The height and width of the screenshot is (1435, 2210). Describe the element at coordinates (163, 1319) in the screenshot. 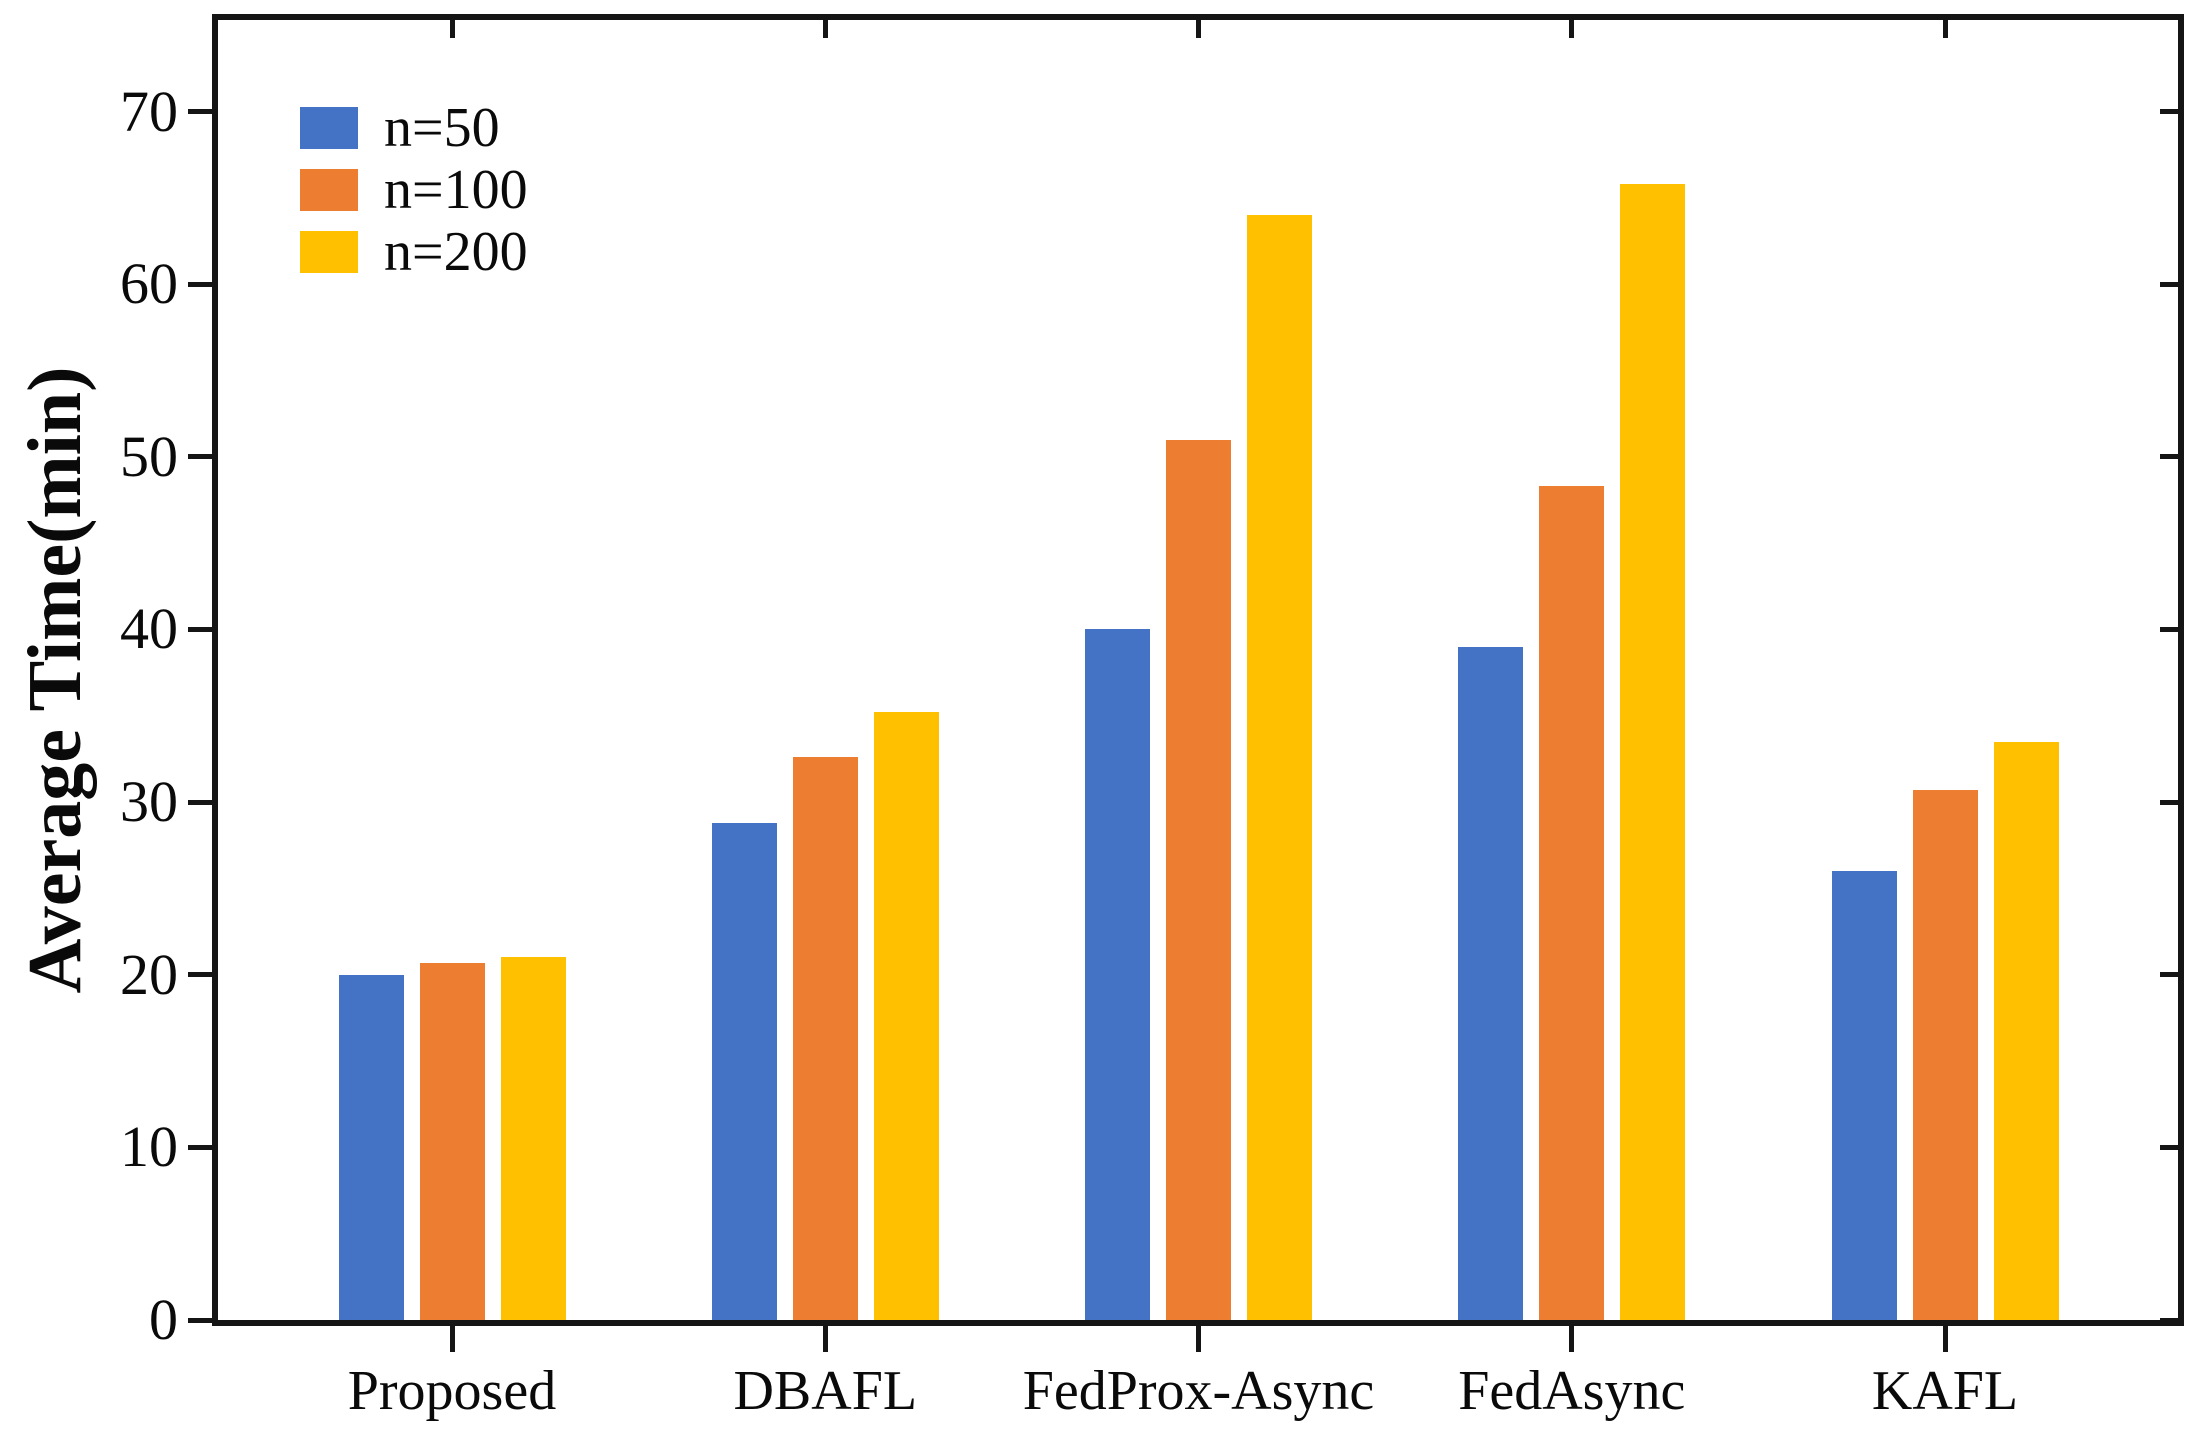

I see `y-tick-label: 0` at that location.